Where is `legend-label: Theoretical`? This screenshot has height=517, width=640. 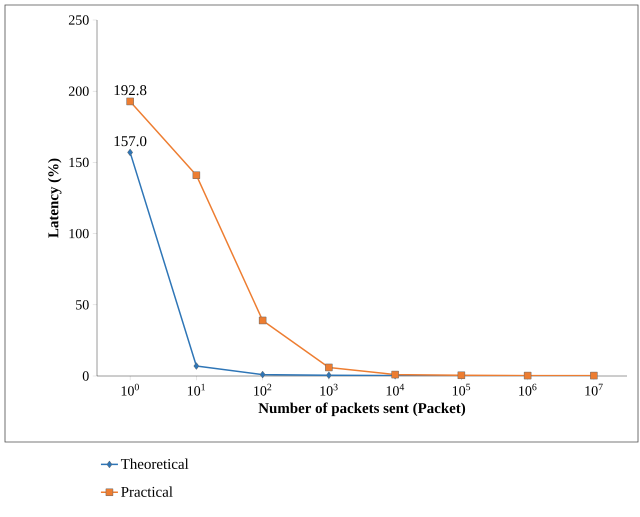 legend-label: Theoretical is located at coordinates (154, 464).